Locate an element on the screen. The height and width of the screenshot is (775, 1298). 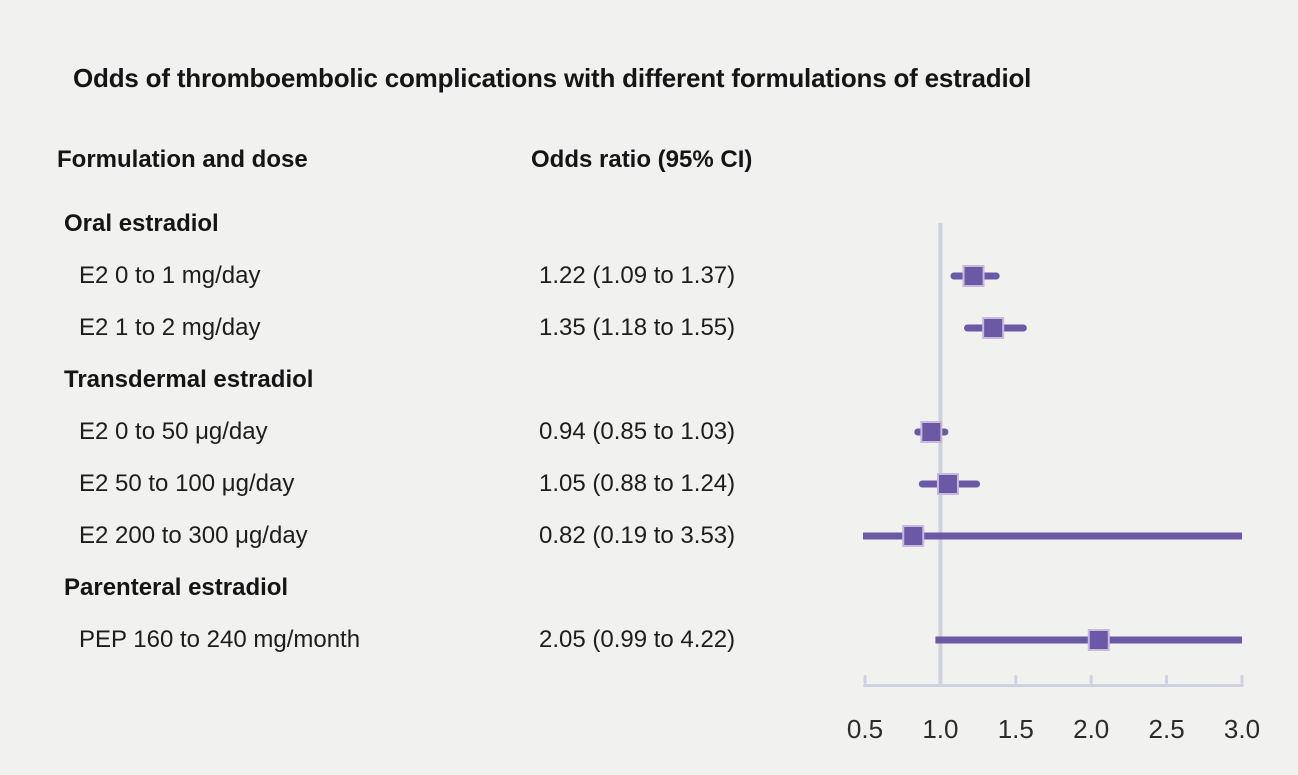
x-axis-tick-label: 1.5 is located at coordinates (1016, 729).